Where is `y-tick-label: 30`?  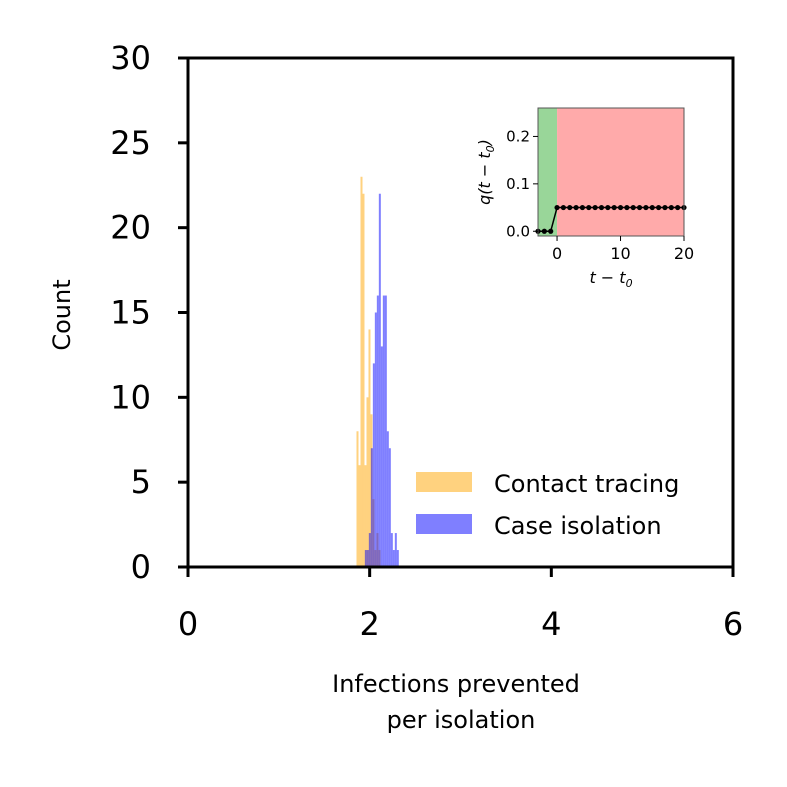 y-tick-label: 30 is located at coordinates (130, 58).